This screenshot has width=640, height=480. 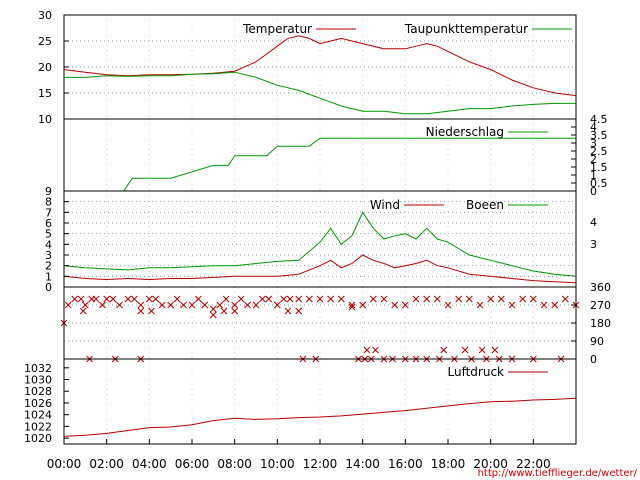 What do you see at coordinates (48, 212) in the screenshot?
I see `y-tick-label: 7` at bounding box center [48, 212].